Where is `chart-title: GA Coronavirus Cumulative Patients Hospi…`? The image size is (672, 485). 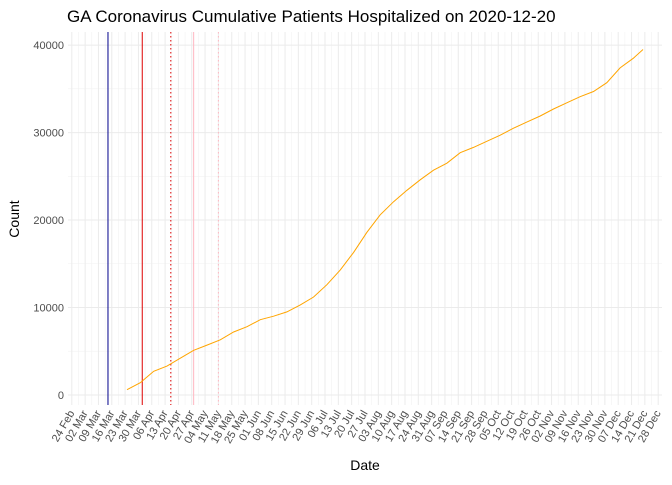 chart-title: GA Coronavirus Cumulative Patients Hospi… is located at coordinates (311, 16).